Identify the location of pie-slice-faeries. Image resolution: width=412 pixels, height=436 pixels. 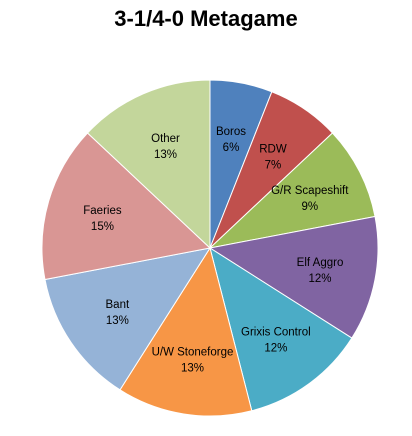
(126, 206).